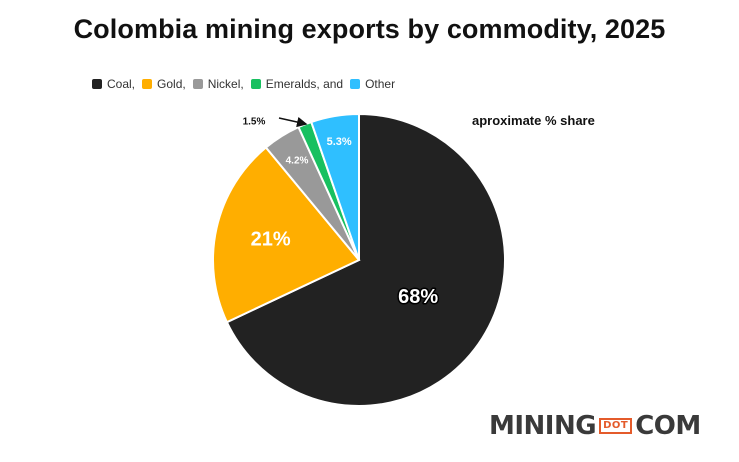 This screenshot has width=739, height=462. Describe the element at coordinates (418, 297) in the screenshot. I see `pie-label-coal: 68%` at that location.